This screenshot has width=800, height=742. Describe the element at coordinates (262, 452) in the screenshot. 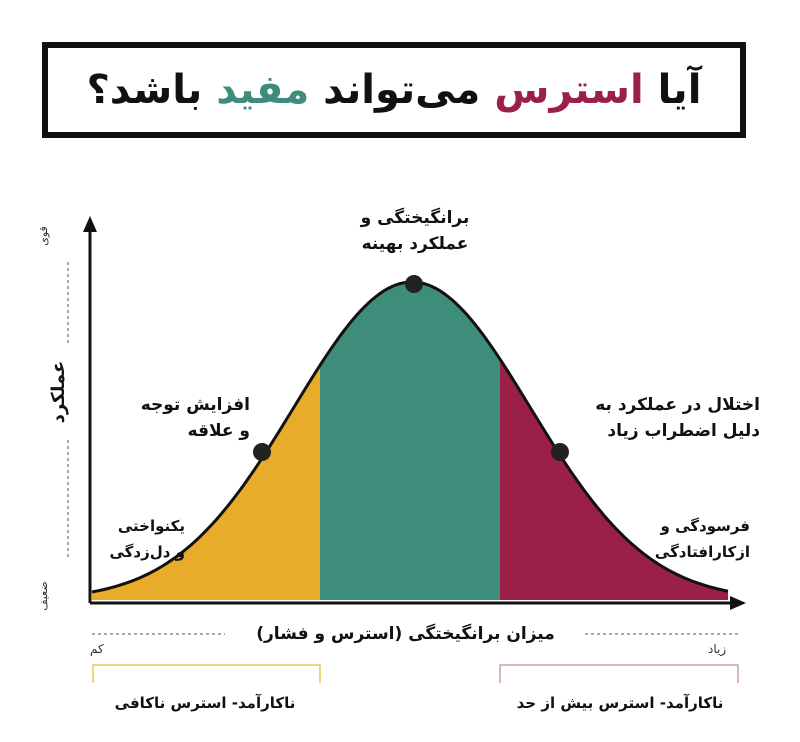

I see `left-point` at that location.